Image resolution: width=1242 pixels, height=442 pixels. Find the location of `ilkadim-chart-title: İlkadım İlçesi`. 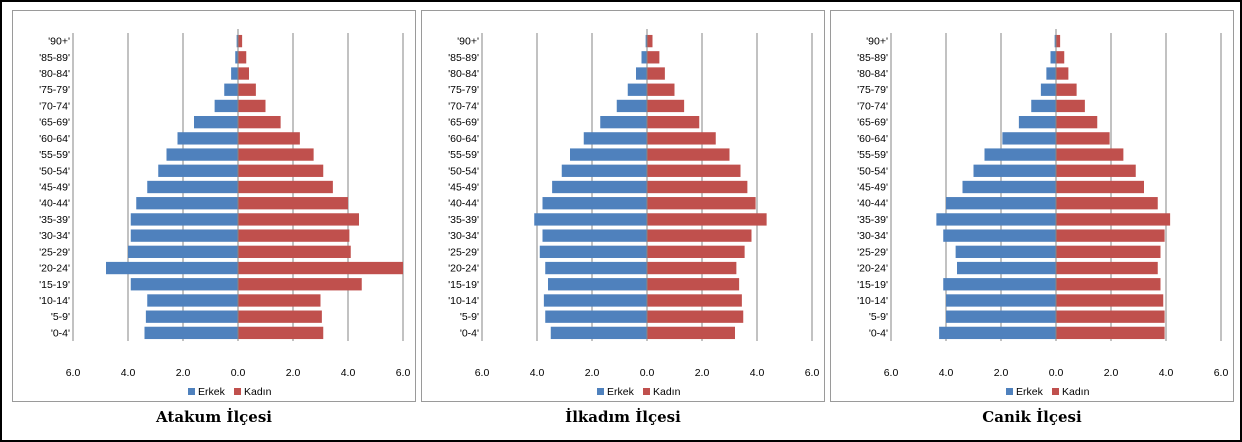

ilkadim-chart-title: İlkadım İlçesi is located at coordinates (623, 417).